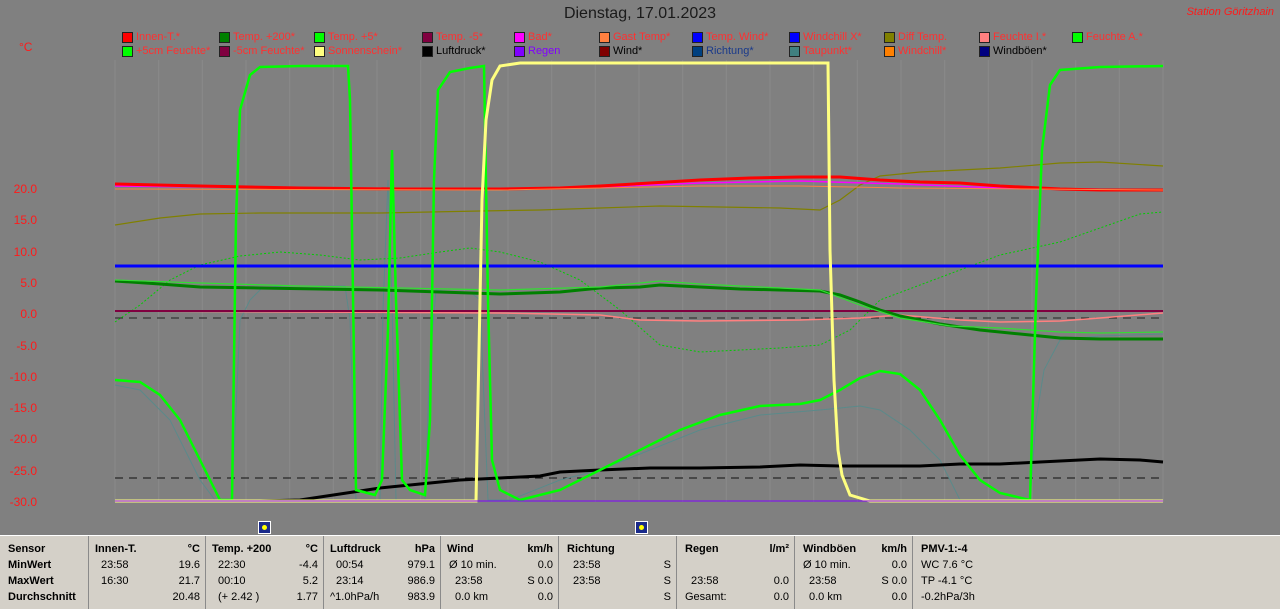 This screenshot has width=1280, height=609. What do you see at coordinates (823, 581) in the screenshot?
I see `boeen-max-time: 23:58` at bounding box center [823, 581].